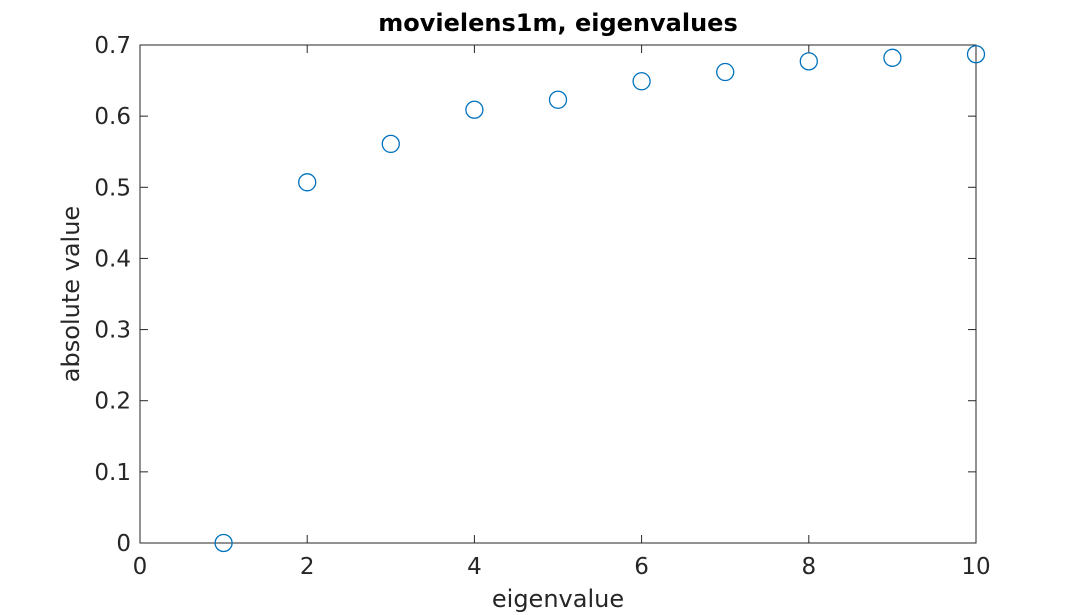 The width and height of the screenshot is (1078, 615). What do you see at coordinates (71, 294) in the screenshot?
I see `y-axis-label: absolute value` at bounding box center [71, 294].